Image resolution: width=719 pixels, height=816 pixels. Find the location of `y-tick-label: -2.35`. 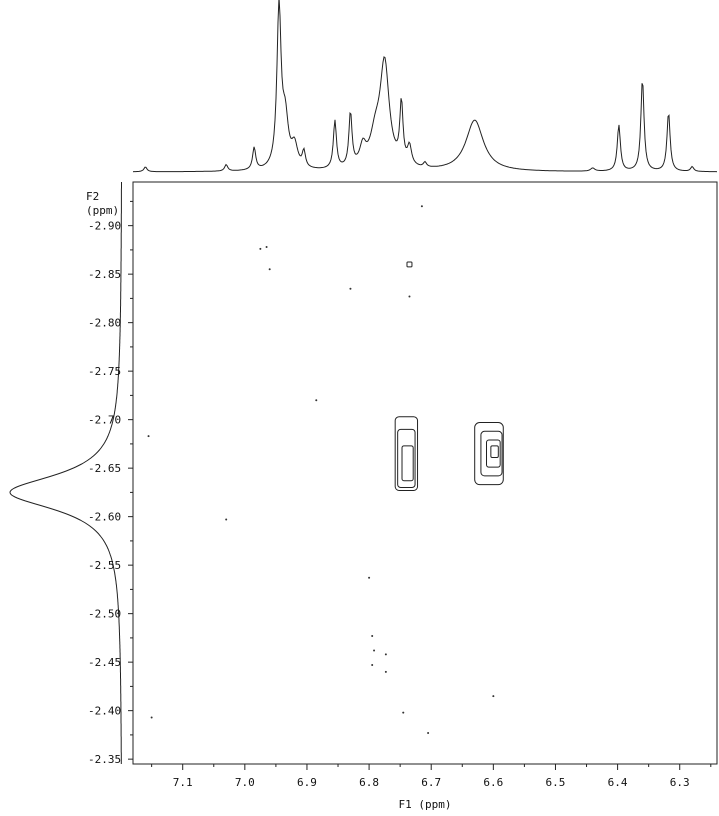

y-tick-label: -2.35 is located at coordinates (104, 759).